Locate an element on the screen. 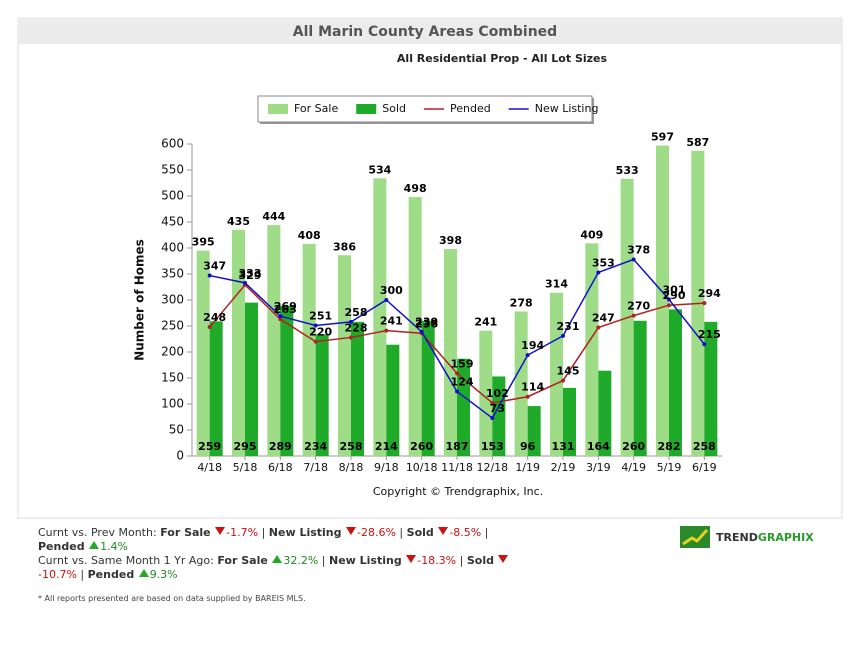  bar-value-label: 408 is located at coordinates (309, 235).